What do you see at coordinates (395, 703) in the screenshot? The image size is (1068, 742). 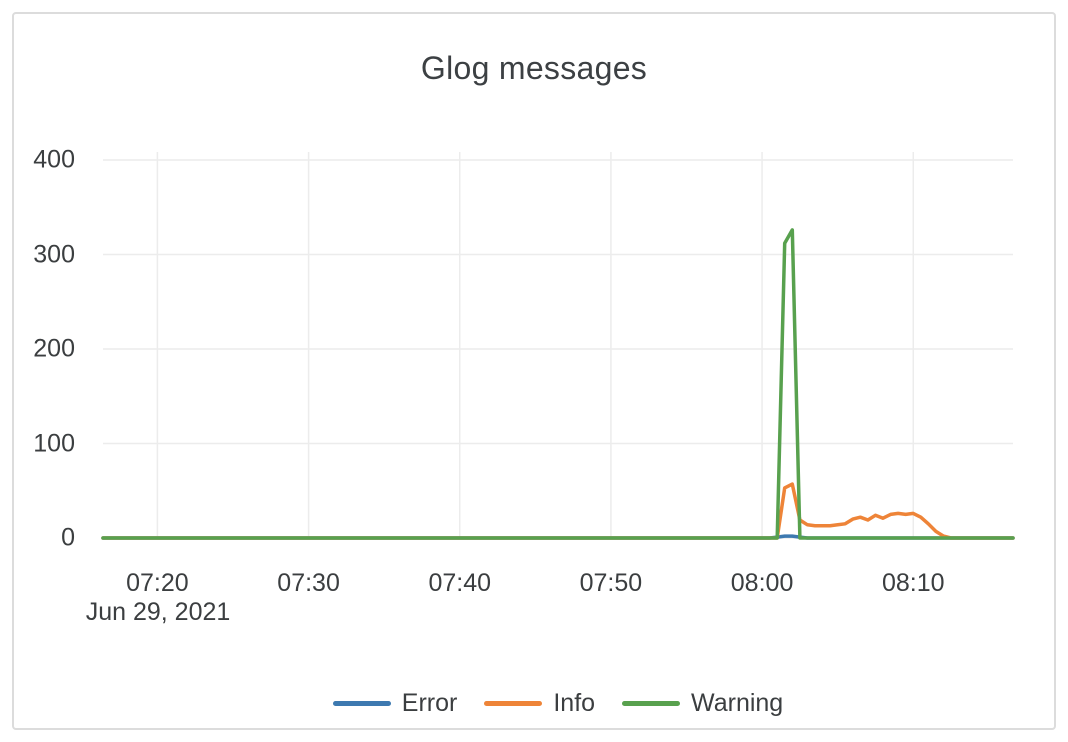 I see `legend-item-error: Error` at bounding box center [395, 703].